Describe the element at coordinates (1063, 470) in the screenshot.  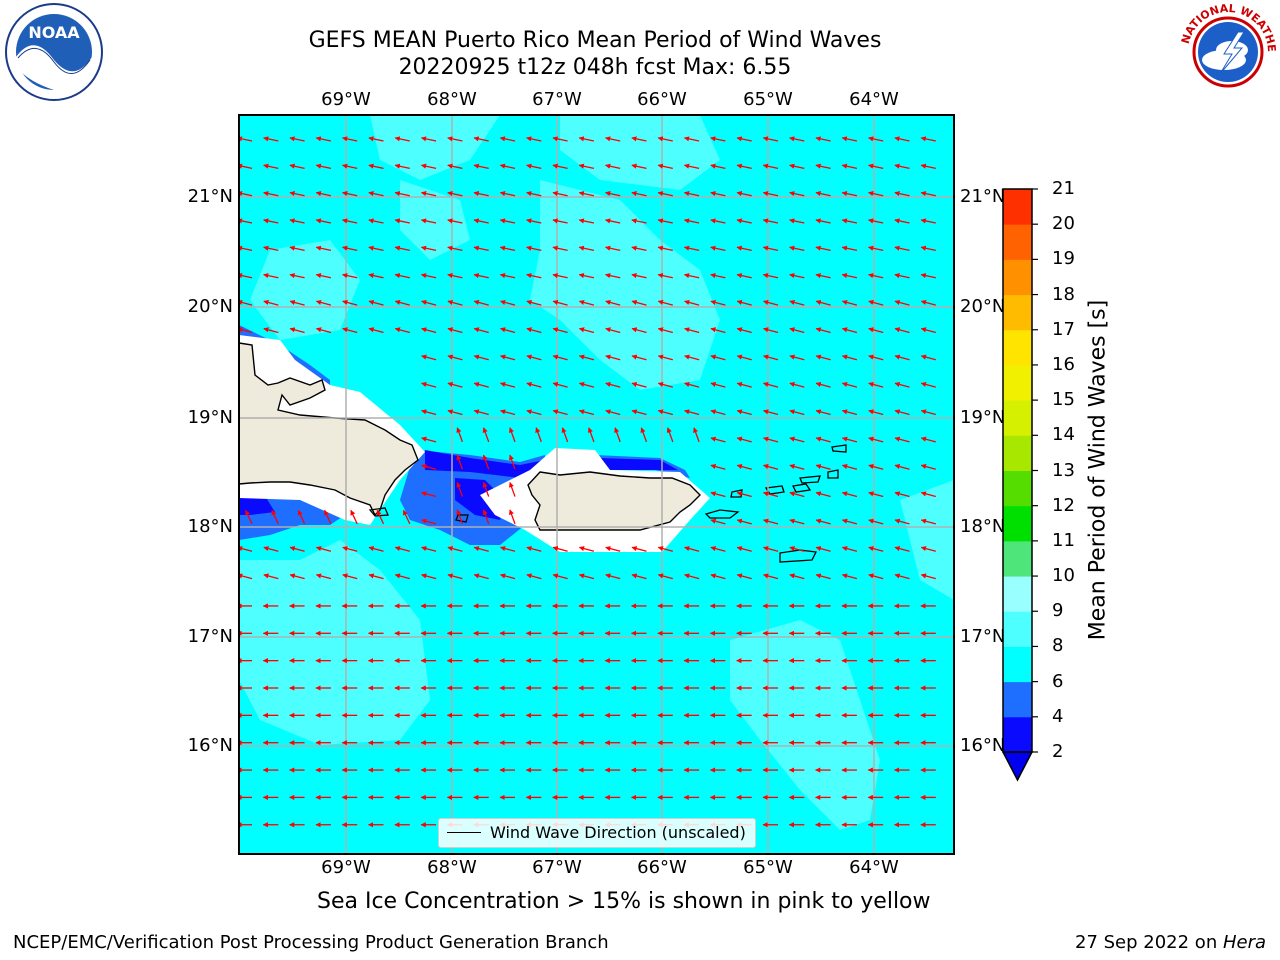
I see `colorbar-tick-label: 13` at that location.